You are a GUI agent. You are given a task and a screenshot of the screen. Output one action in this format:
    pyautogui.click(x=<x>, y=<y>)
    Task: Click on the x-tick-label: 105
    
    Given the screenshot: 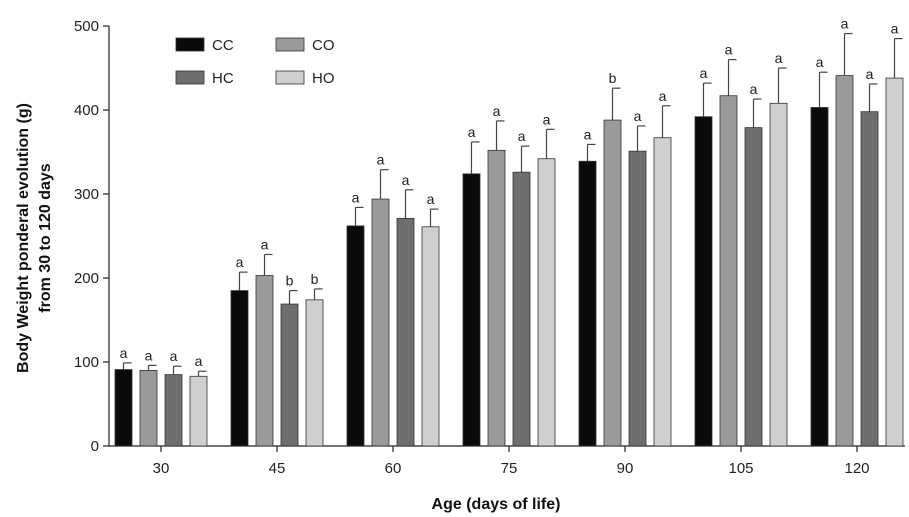 What is the action you would take?
    pyautogui.click(x=740, y=468)
    